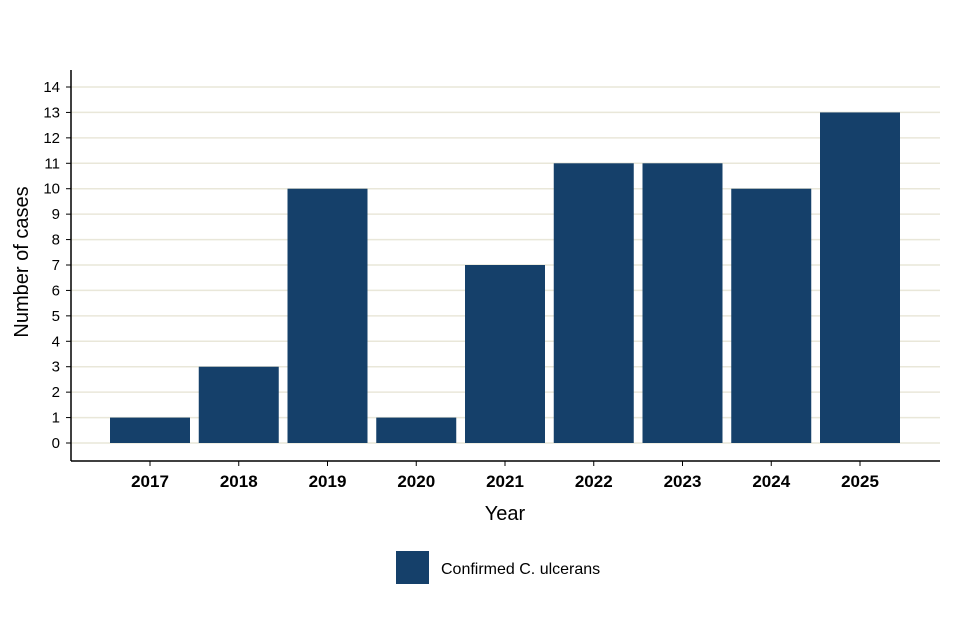 The height and width of the screenshot is (640, 960). Describe the element at coordinates (416, 481) in the screenshot. I see `x-tick-label: 2020` at that location.